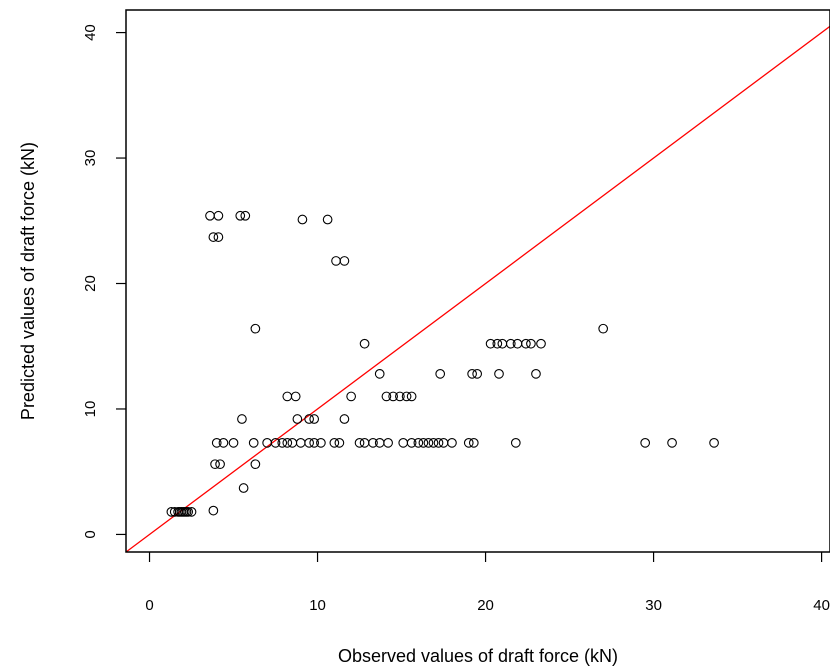 The image size is (830, 668). Describe the element at coordinates (317, 605) in the screenshot. I see `x-tick-label: 10` at that location.